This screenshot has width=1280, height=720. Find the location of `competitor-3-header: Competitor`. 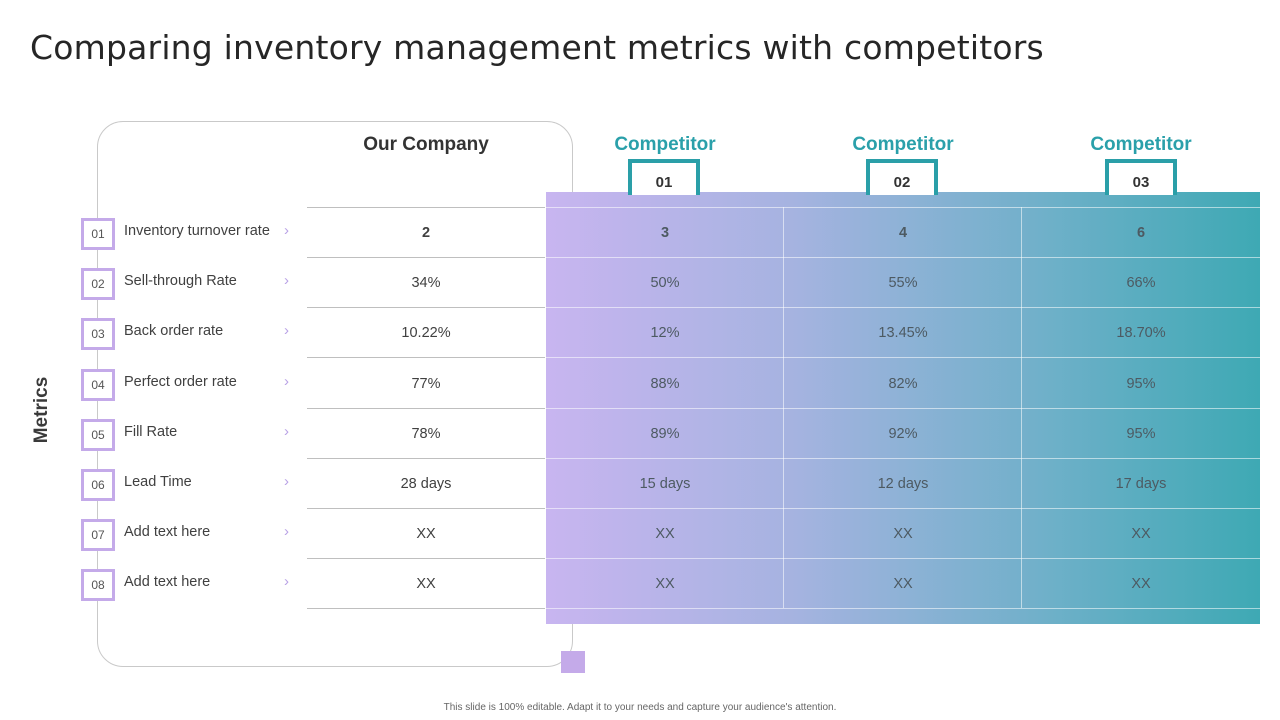

competitor-3-header: Competitor is located at coordinates (1141, 144).